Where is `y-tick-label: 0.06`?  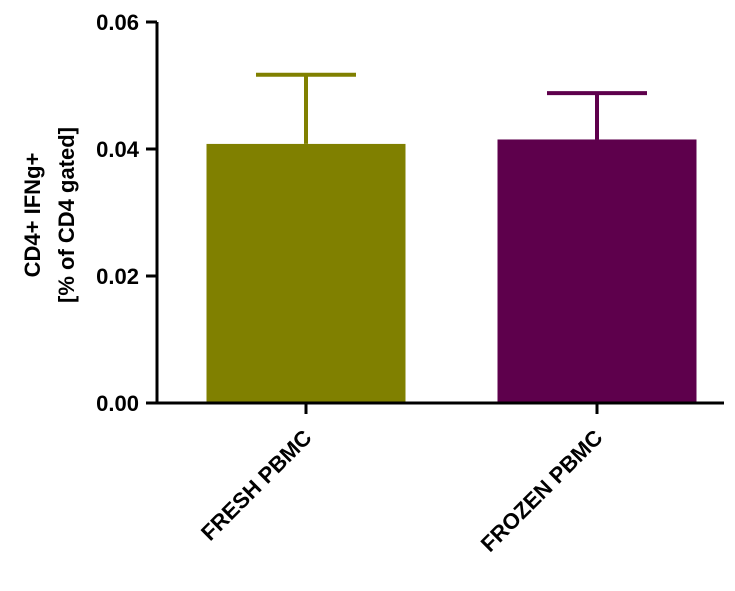 y-tick-label: 0.06 is located at coordinates (117, 22).